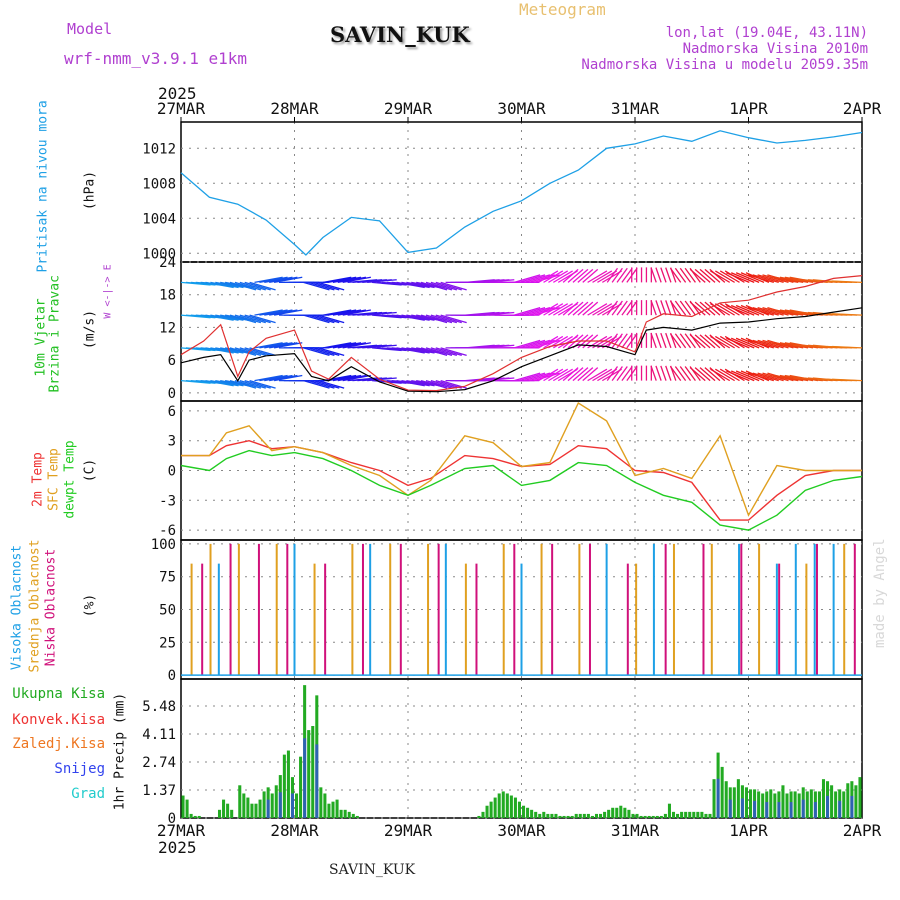 Image resolution: width=900 pixels, height=900 pixels. I want to click on x-tick-label-top: 30MAR, so click(521, 108).